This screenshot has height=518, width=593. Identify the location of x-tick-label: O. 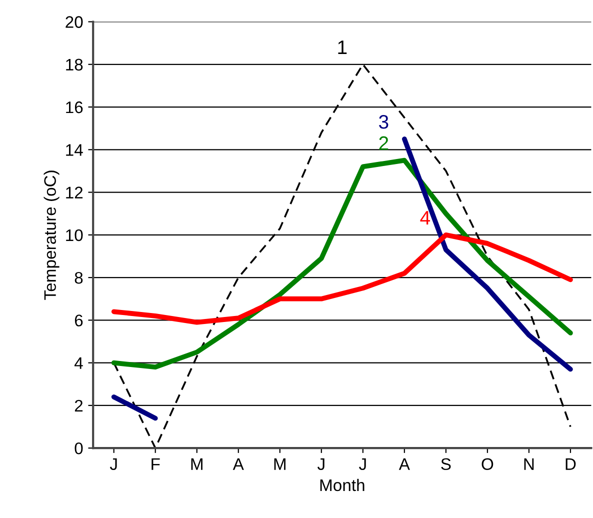
(488, 464).